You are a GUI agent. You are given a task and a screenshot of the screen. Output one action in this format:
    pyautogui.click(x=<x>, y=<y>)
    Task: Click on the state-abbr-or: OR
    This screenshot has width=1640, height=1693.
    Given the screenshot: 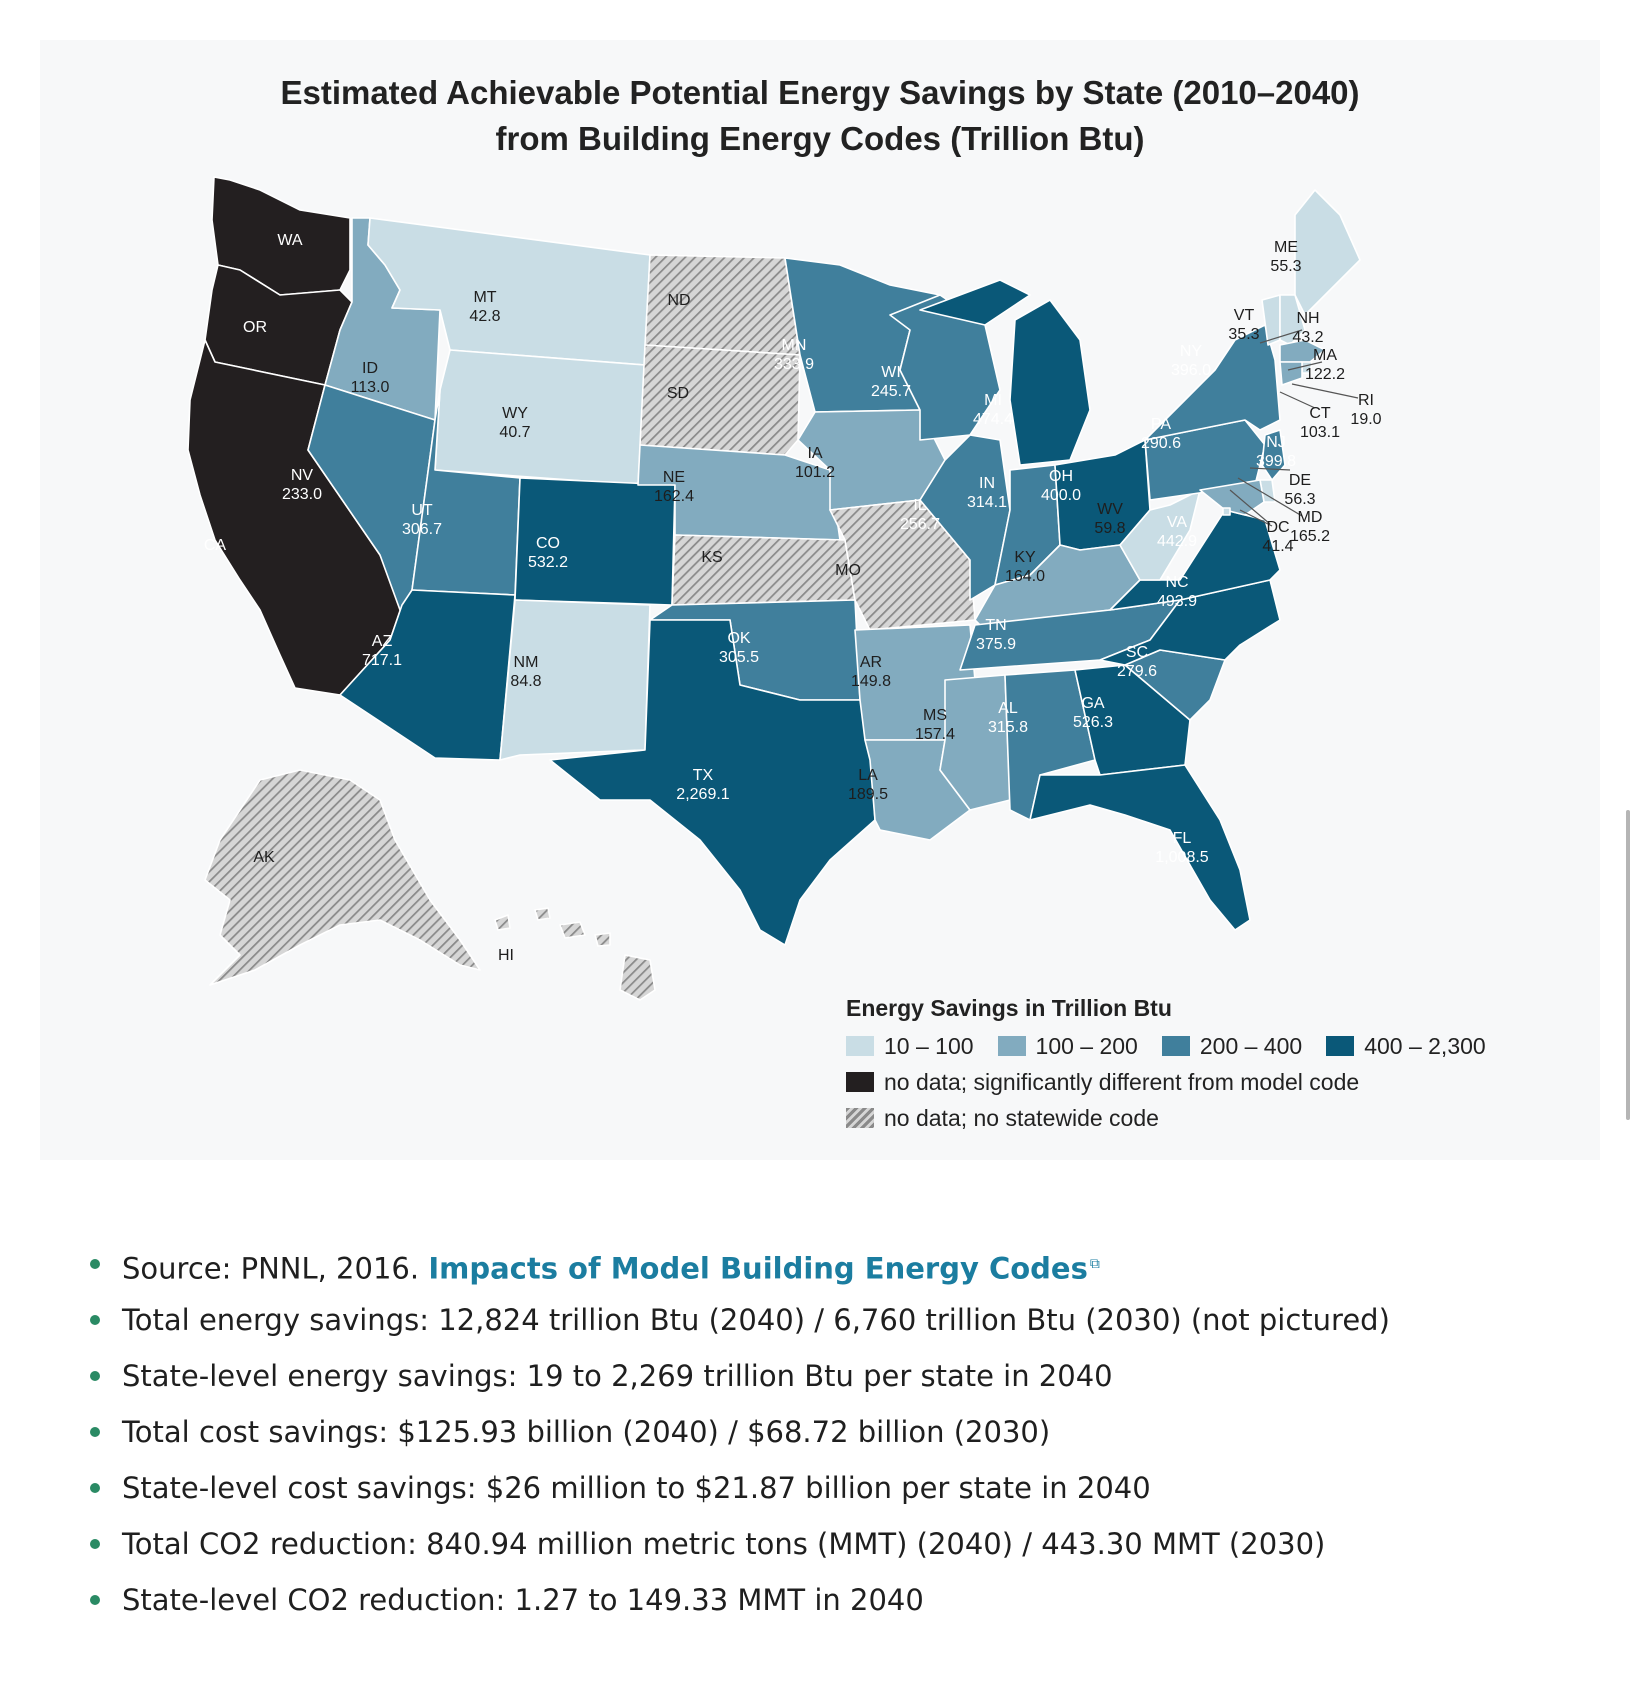 What is the action you would take?
    pyautogui.click(x=255, y=327)
    